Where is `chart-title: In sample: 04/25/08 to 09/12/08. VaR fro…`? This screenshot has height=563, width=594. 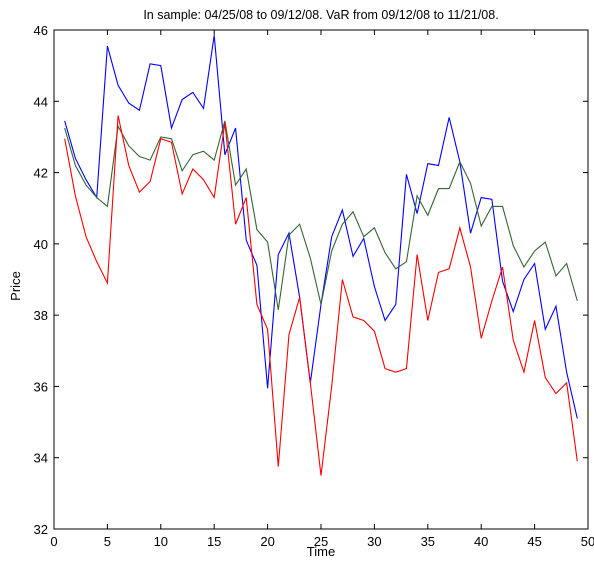
chart-title: In sample: 04/25/08 to 09/12/08. VaR fro… is located at coordinates (320, 15).